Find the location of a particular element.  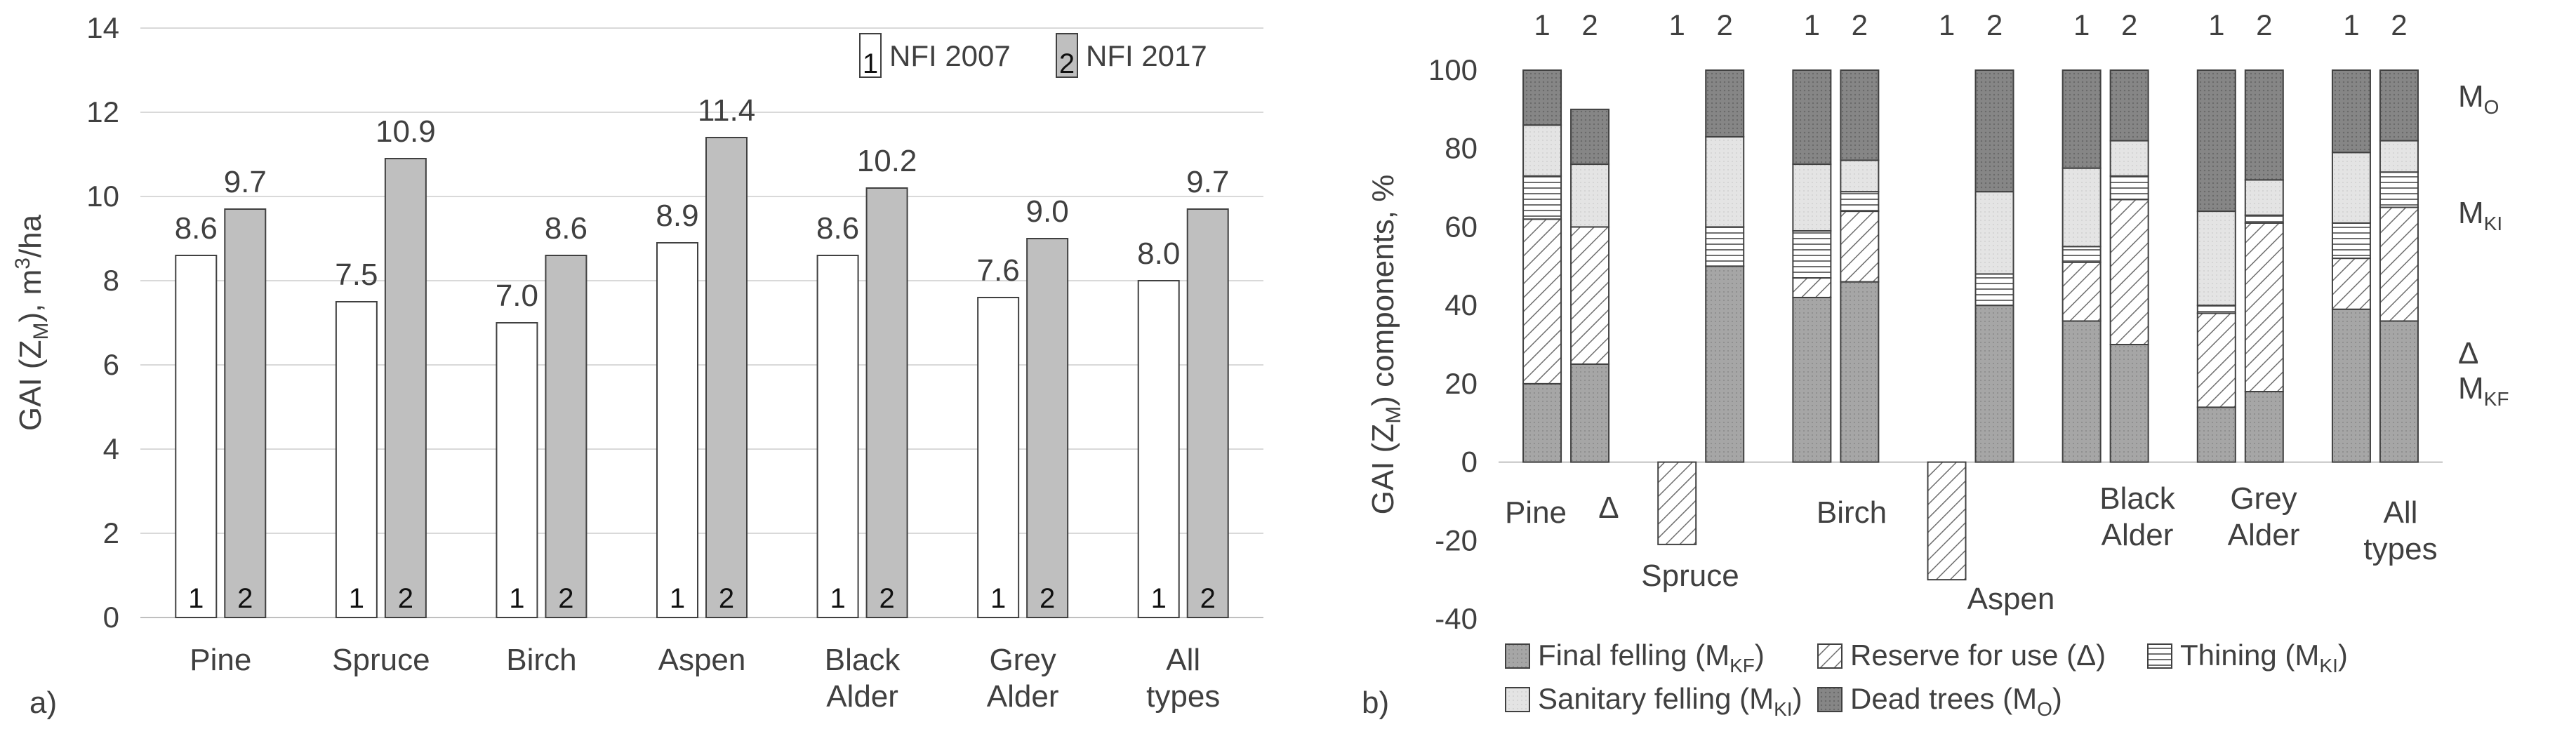

y-axis-label: GAI (ZM), m3/ha is located at coordinates (32, 322).